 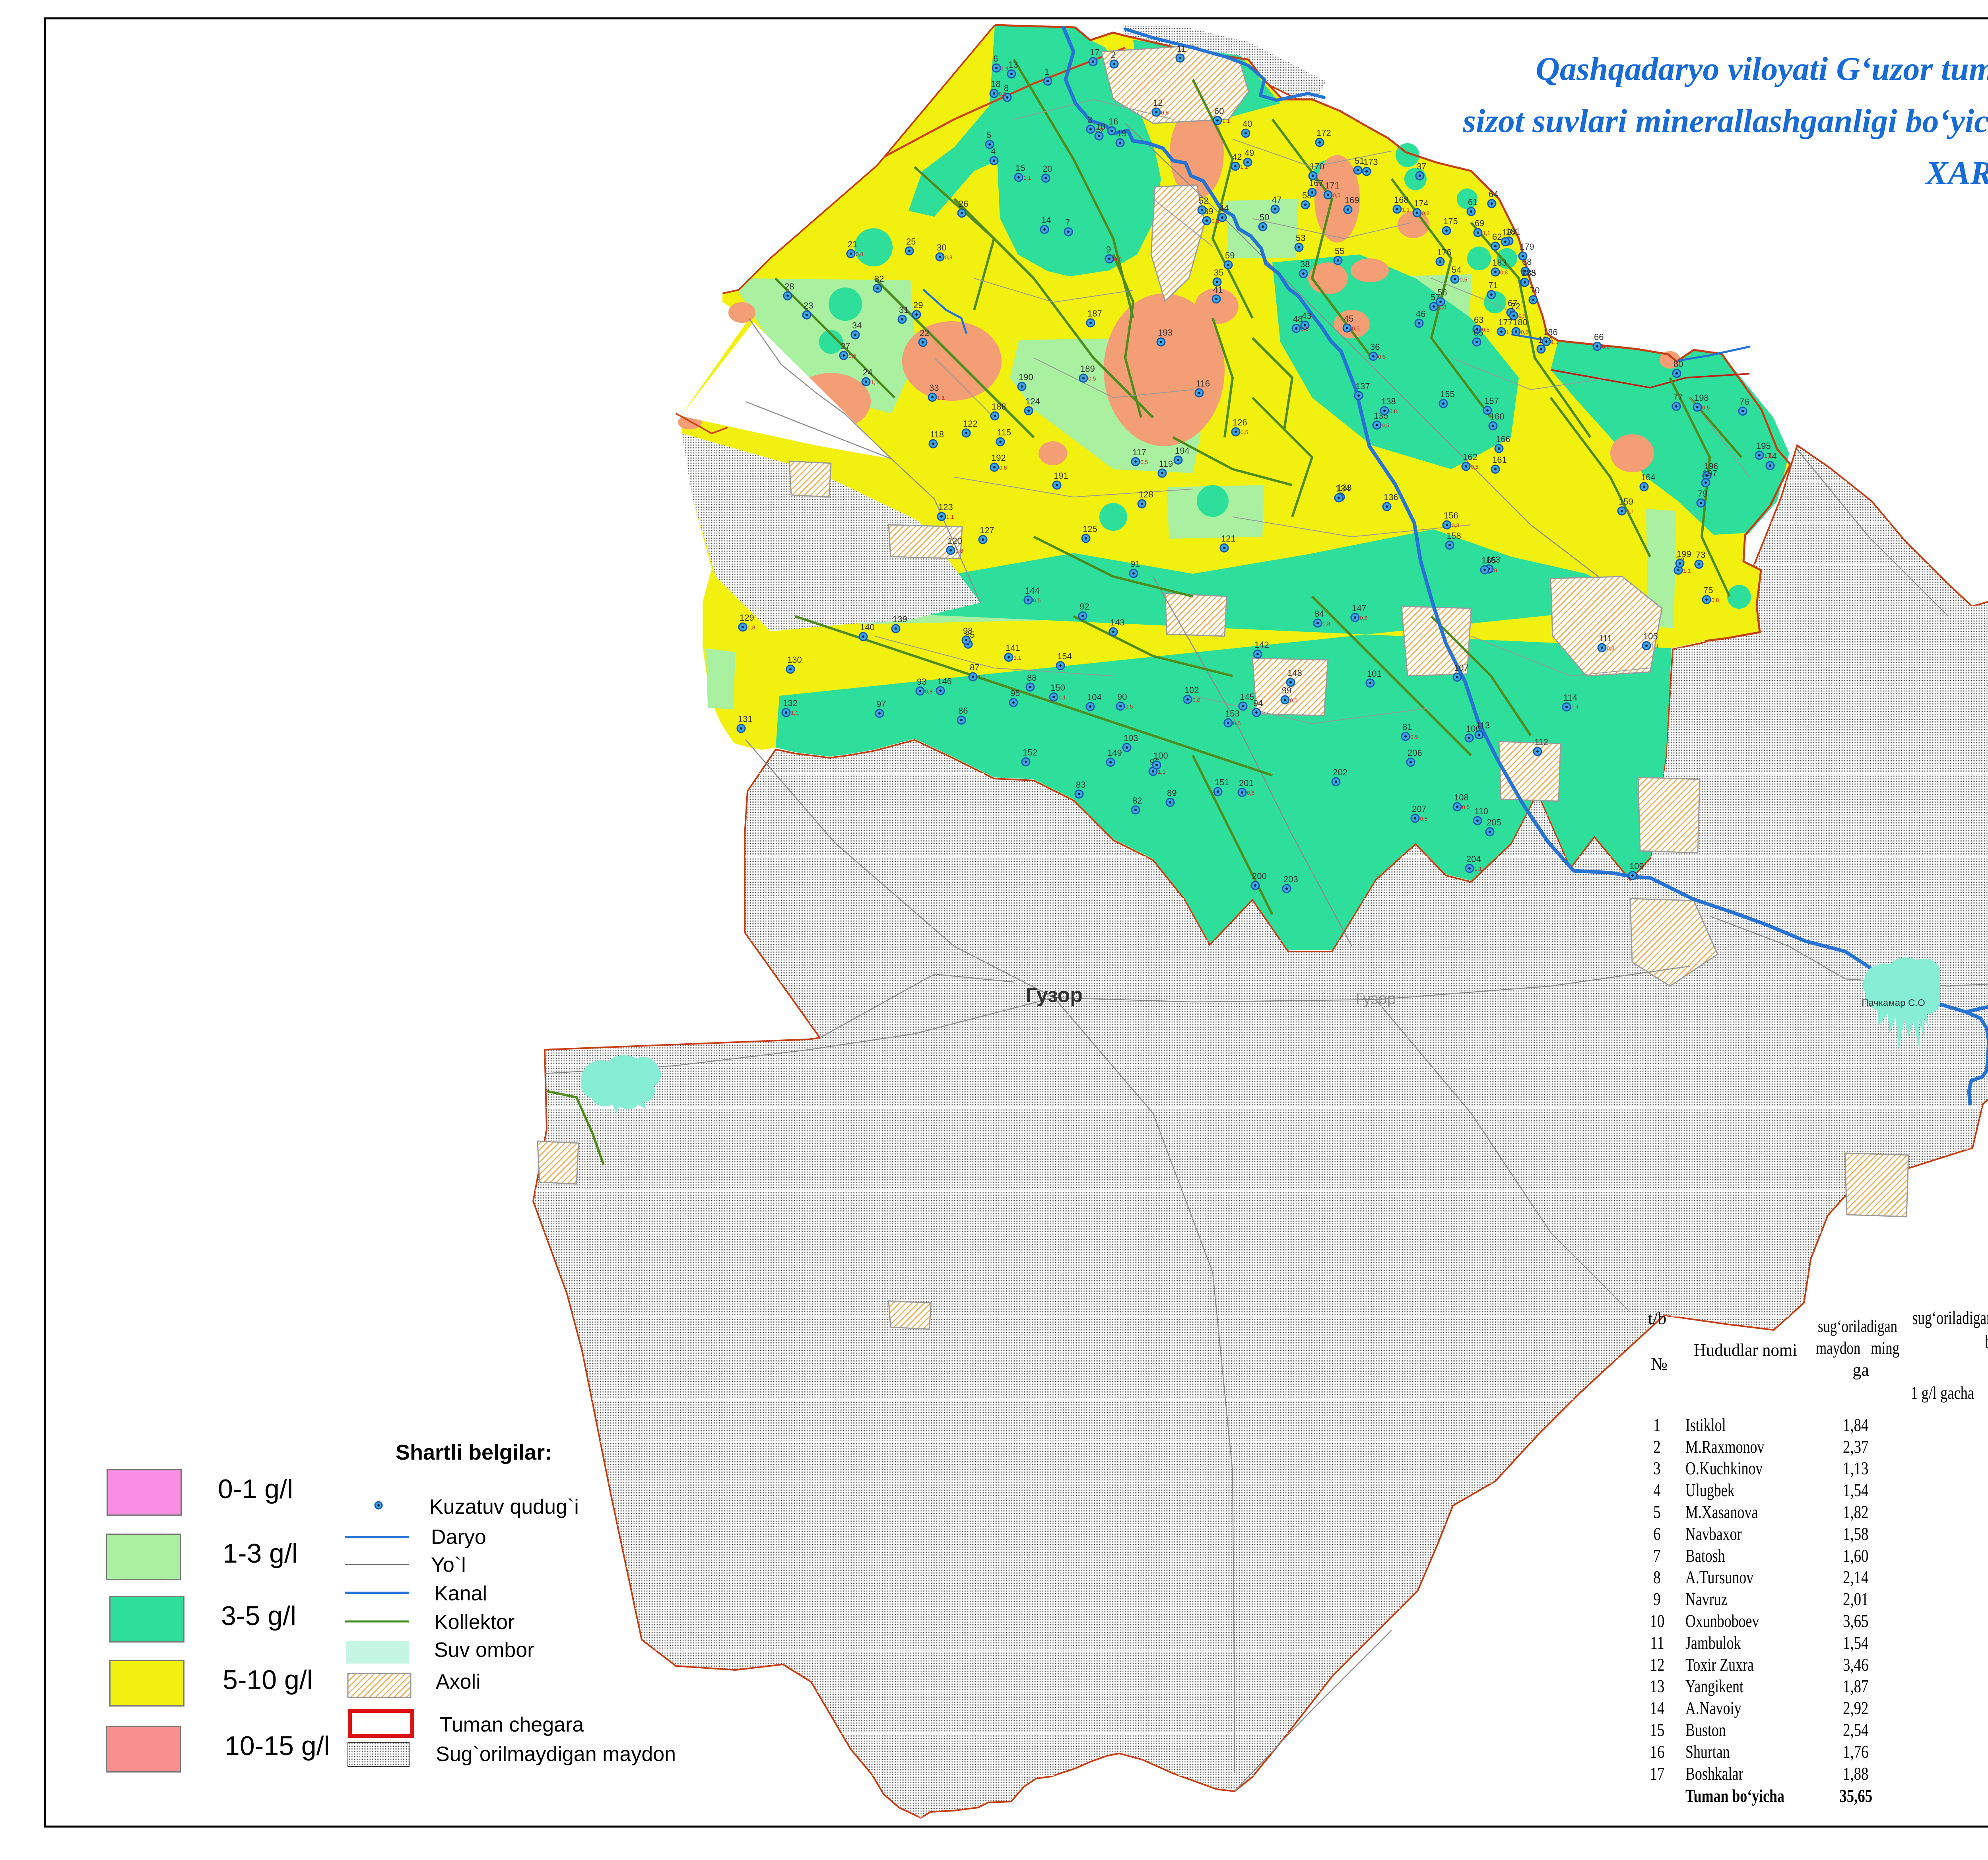 What do you see at coordinates (1362, 386) in the screenshot?
I see `svg-text: 137` at bounding box center [1362, 386].